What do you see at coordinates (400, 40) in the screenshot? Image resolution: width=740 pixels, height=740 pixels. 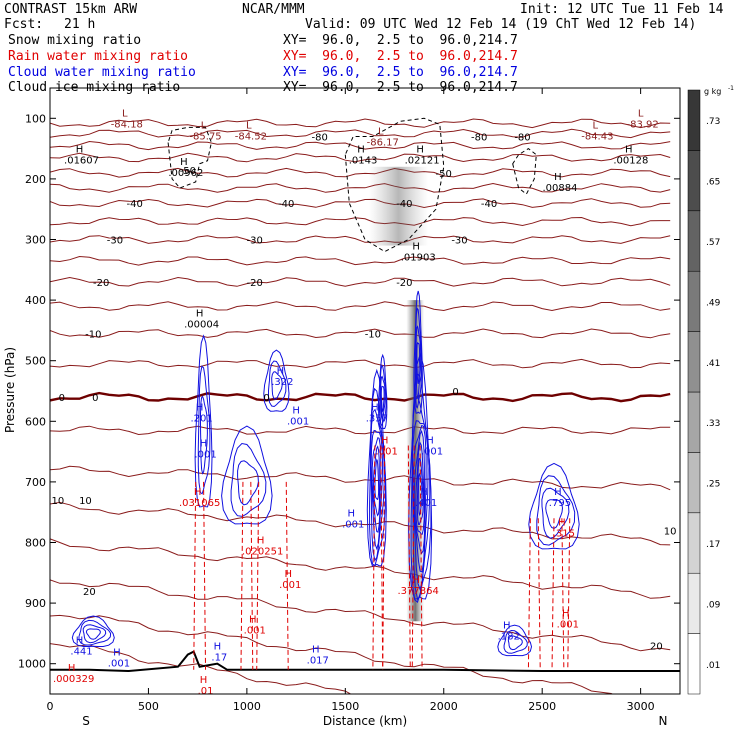 I see `field-snow-xy: XY= 96.0, 2.5 to 96.0,214.7` at bounding box center [400, 40].